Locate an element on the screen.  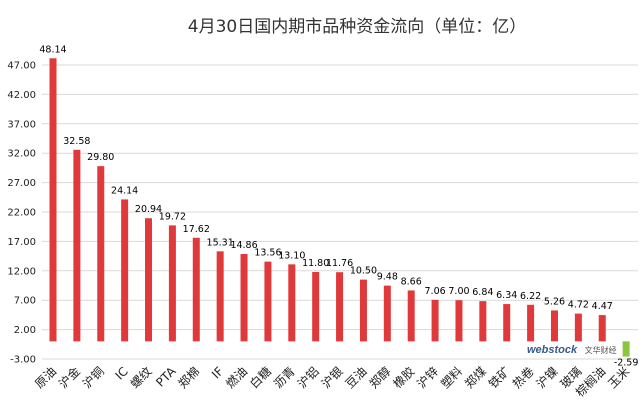
category-label: PTA is located at coordinates (166, 377).